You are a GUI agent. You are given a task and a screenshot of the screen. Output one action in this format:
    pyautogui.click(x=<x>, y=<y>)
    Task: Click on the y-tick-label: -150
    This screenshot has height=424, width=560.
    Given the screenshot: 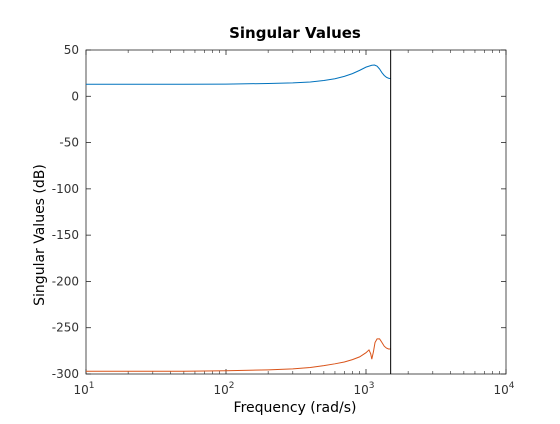 What is the action you would take?
    pyautogui.click(x=65, y=235)
    